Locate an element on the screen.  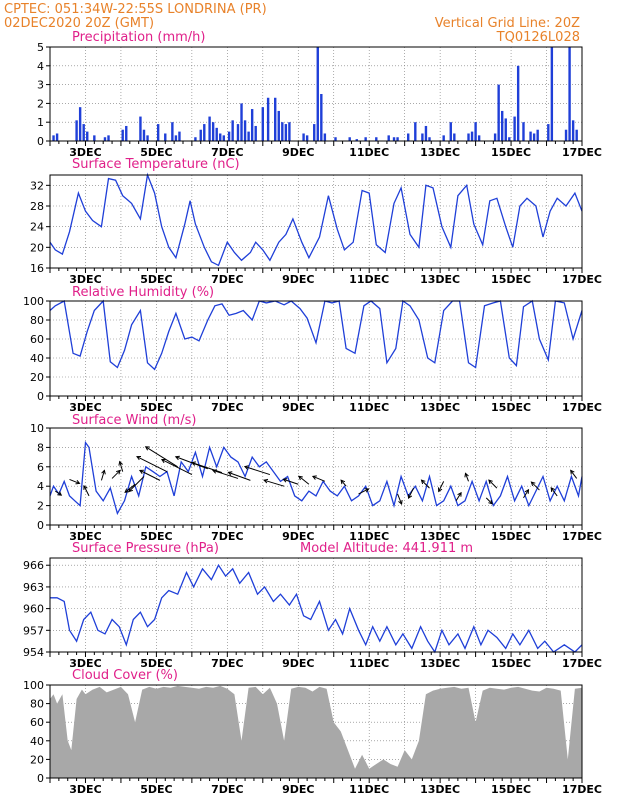
cloud-area is located at coordinates (316, 731).